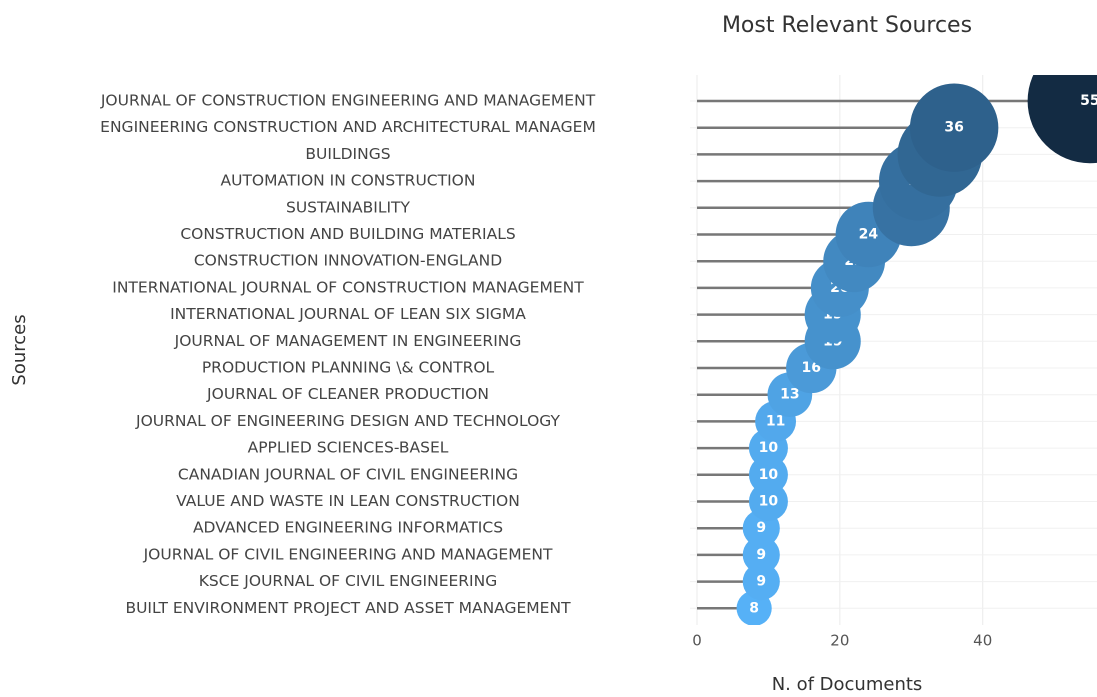  Describe the element at coordinates (847, 25) in the screenshot. I see `chart-title: Most Relevant Sources` at that location.